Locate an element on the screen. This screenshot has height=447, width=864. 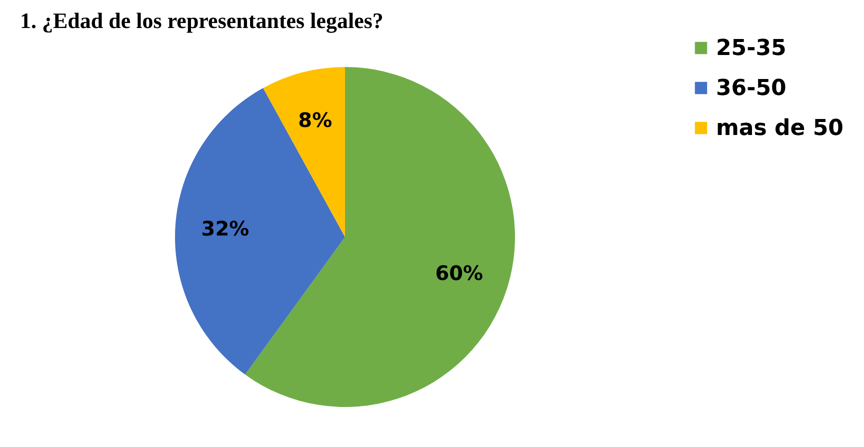
data-label: 8% is located at coordinates (315, 120).